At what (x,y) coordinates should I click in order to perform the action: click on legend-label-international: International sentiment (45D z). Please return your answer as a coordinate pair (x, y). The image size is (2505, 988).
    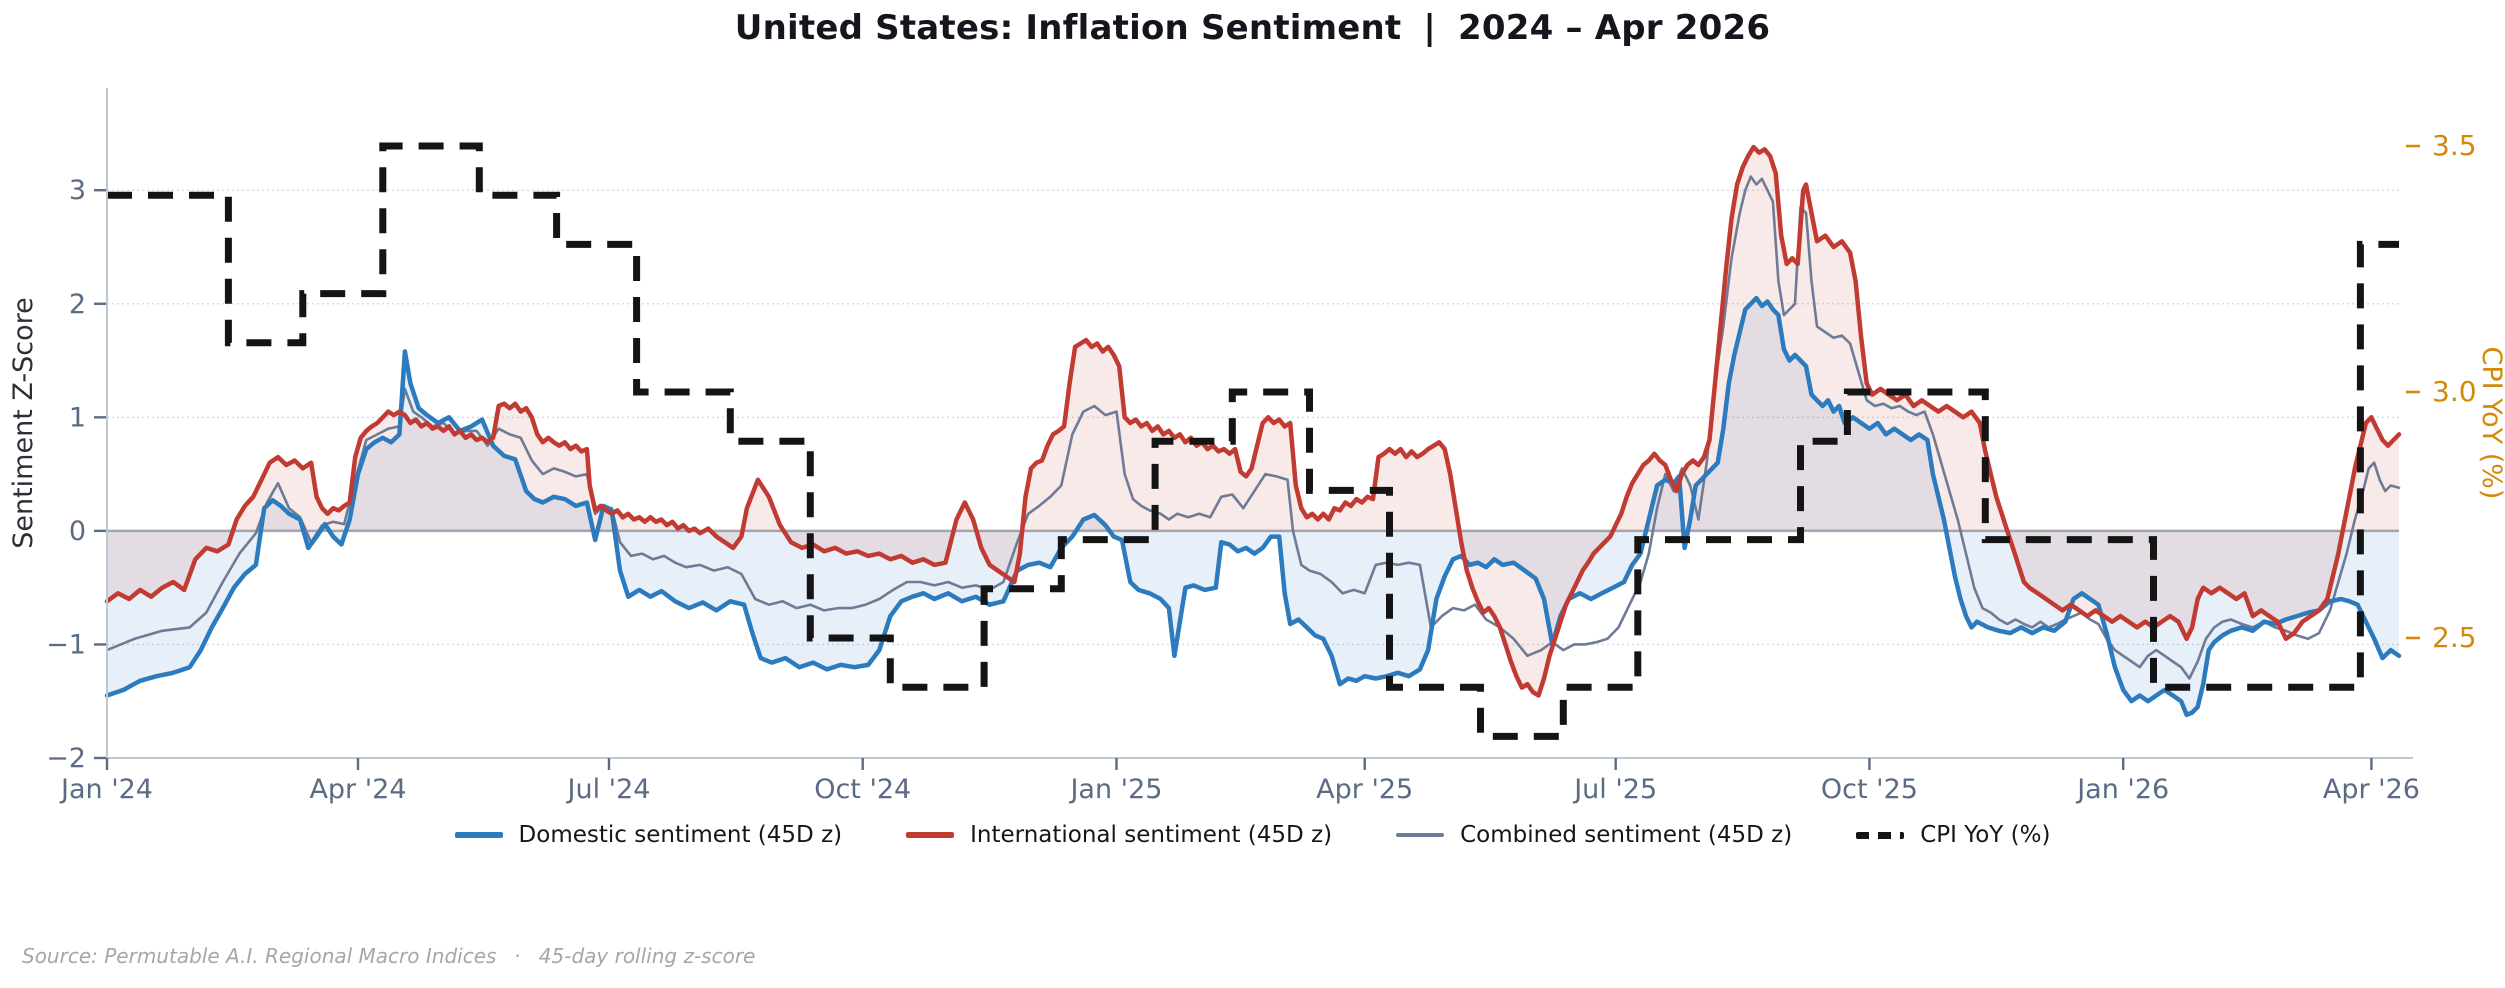
    Looking at the image, I should click on (1151, 835).